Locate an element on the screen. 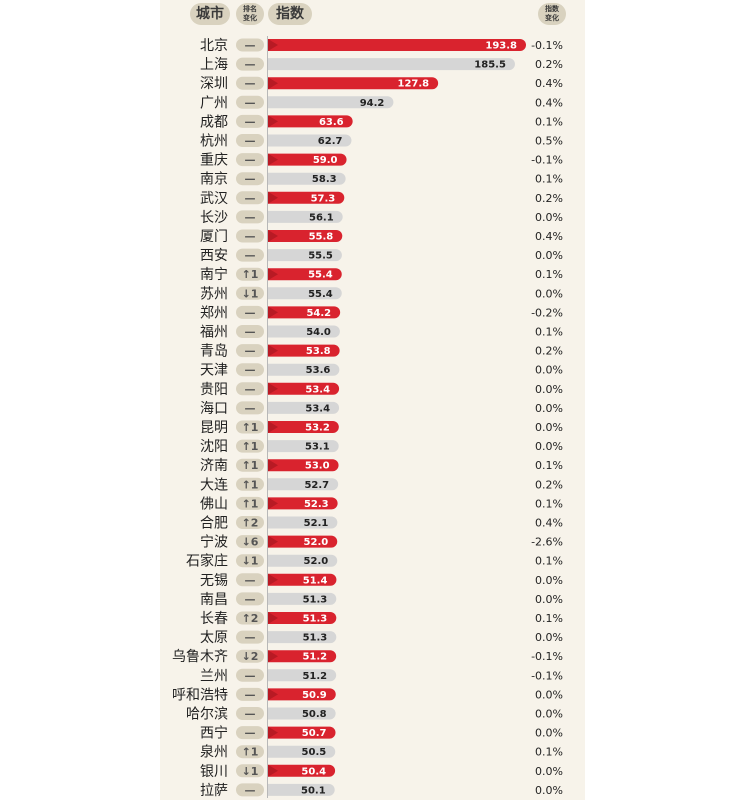  city-label: 南宁 is located at coordinates (214, 274).